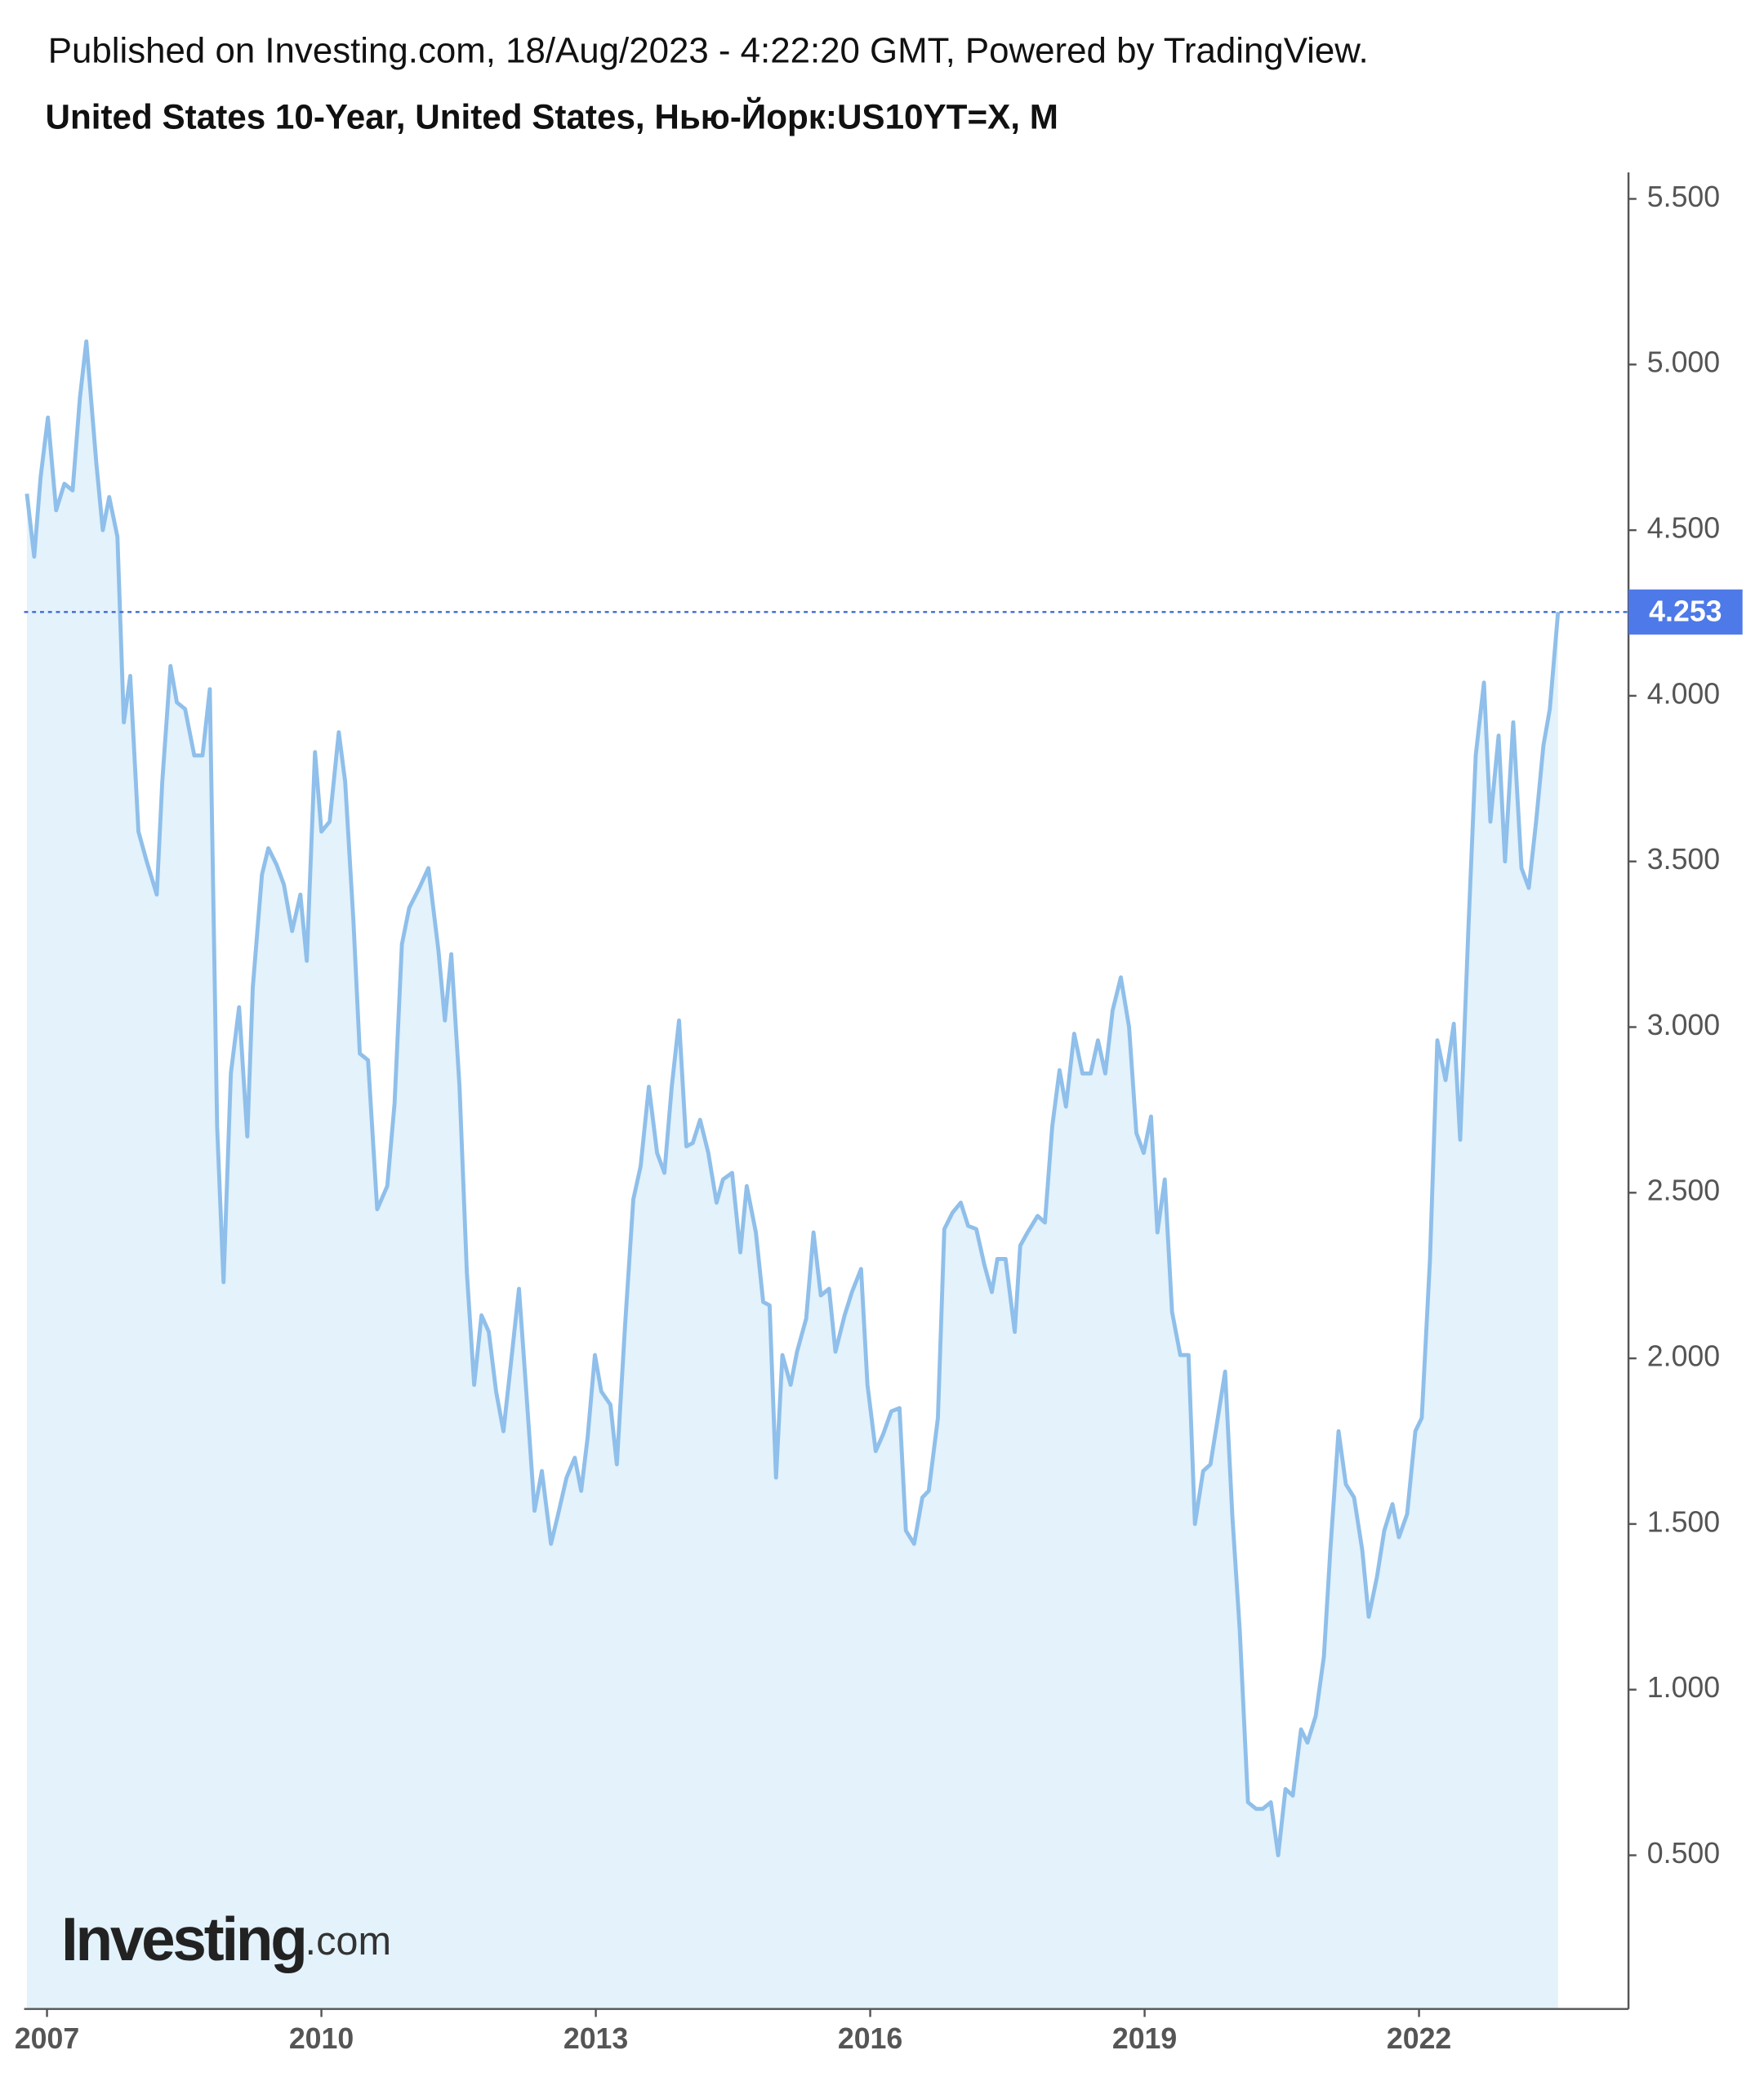 This screenshot has height=2086, width=1764. What do you see at coordinates (1683, 1688) in the screenshot?
I see `y-tick-label: 1.000` at bounding box center [1683, 1688].